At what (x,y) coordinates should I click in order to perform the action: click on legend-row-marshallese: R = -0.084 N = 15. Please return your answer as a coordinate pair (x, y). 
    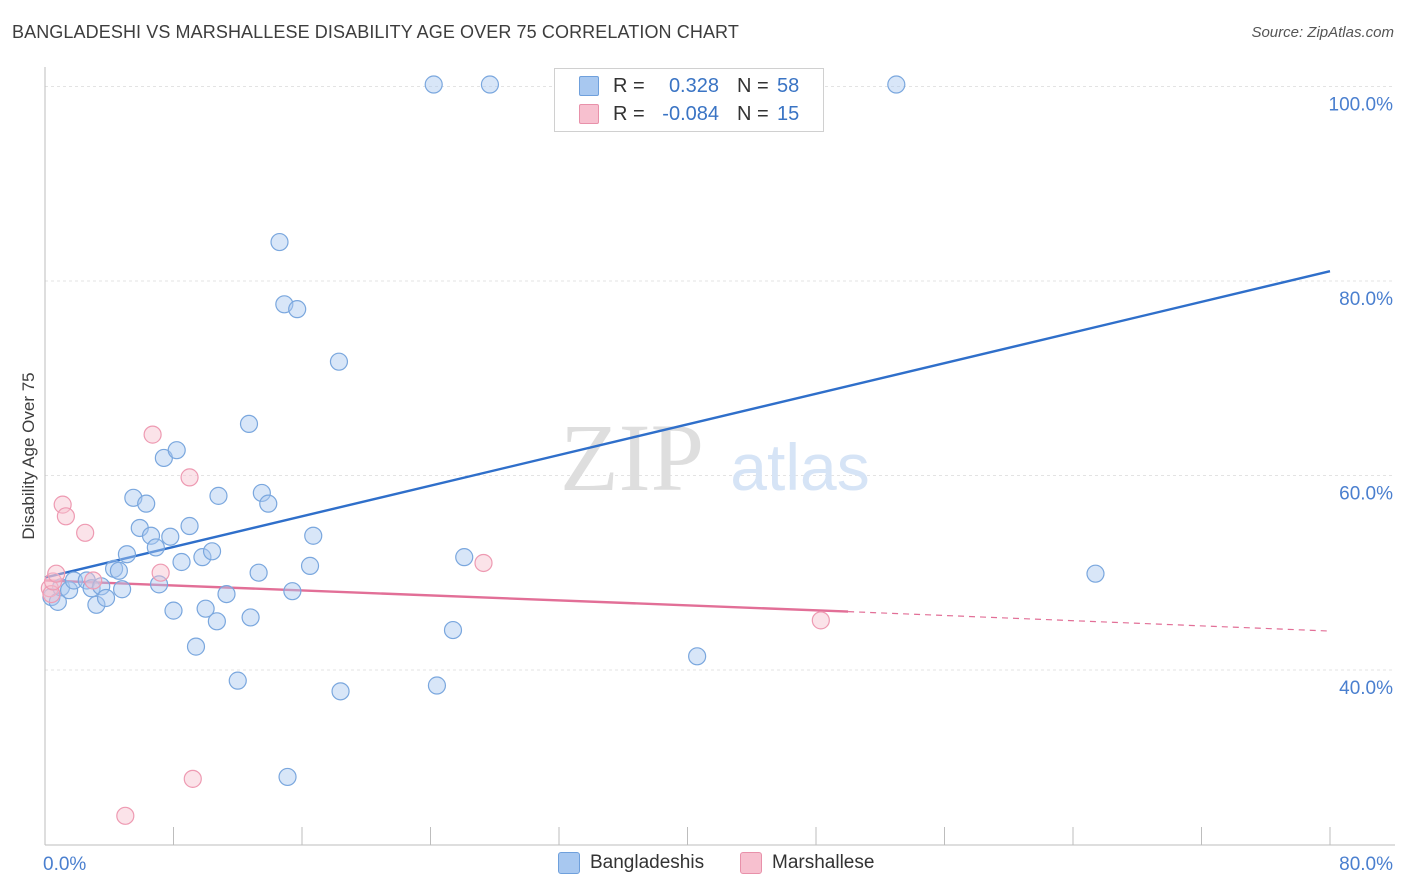
    Looking at the image, I should click on (689, 114).